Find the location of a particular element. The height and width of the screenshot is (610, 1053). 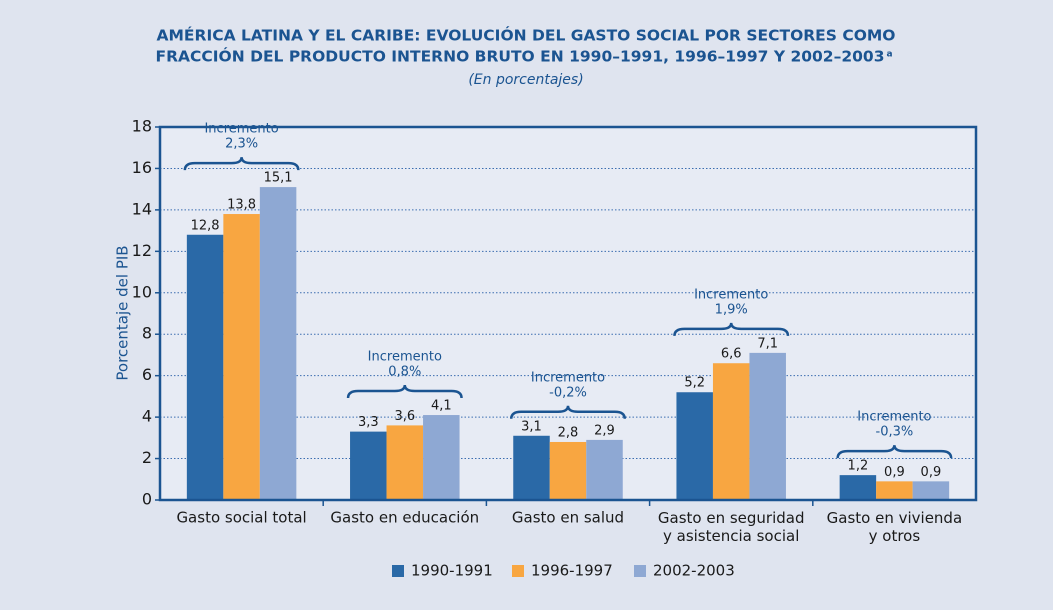

value-label: 5,2 is located at coordinates (694, 383).